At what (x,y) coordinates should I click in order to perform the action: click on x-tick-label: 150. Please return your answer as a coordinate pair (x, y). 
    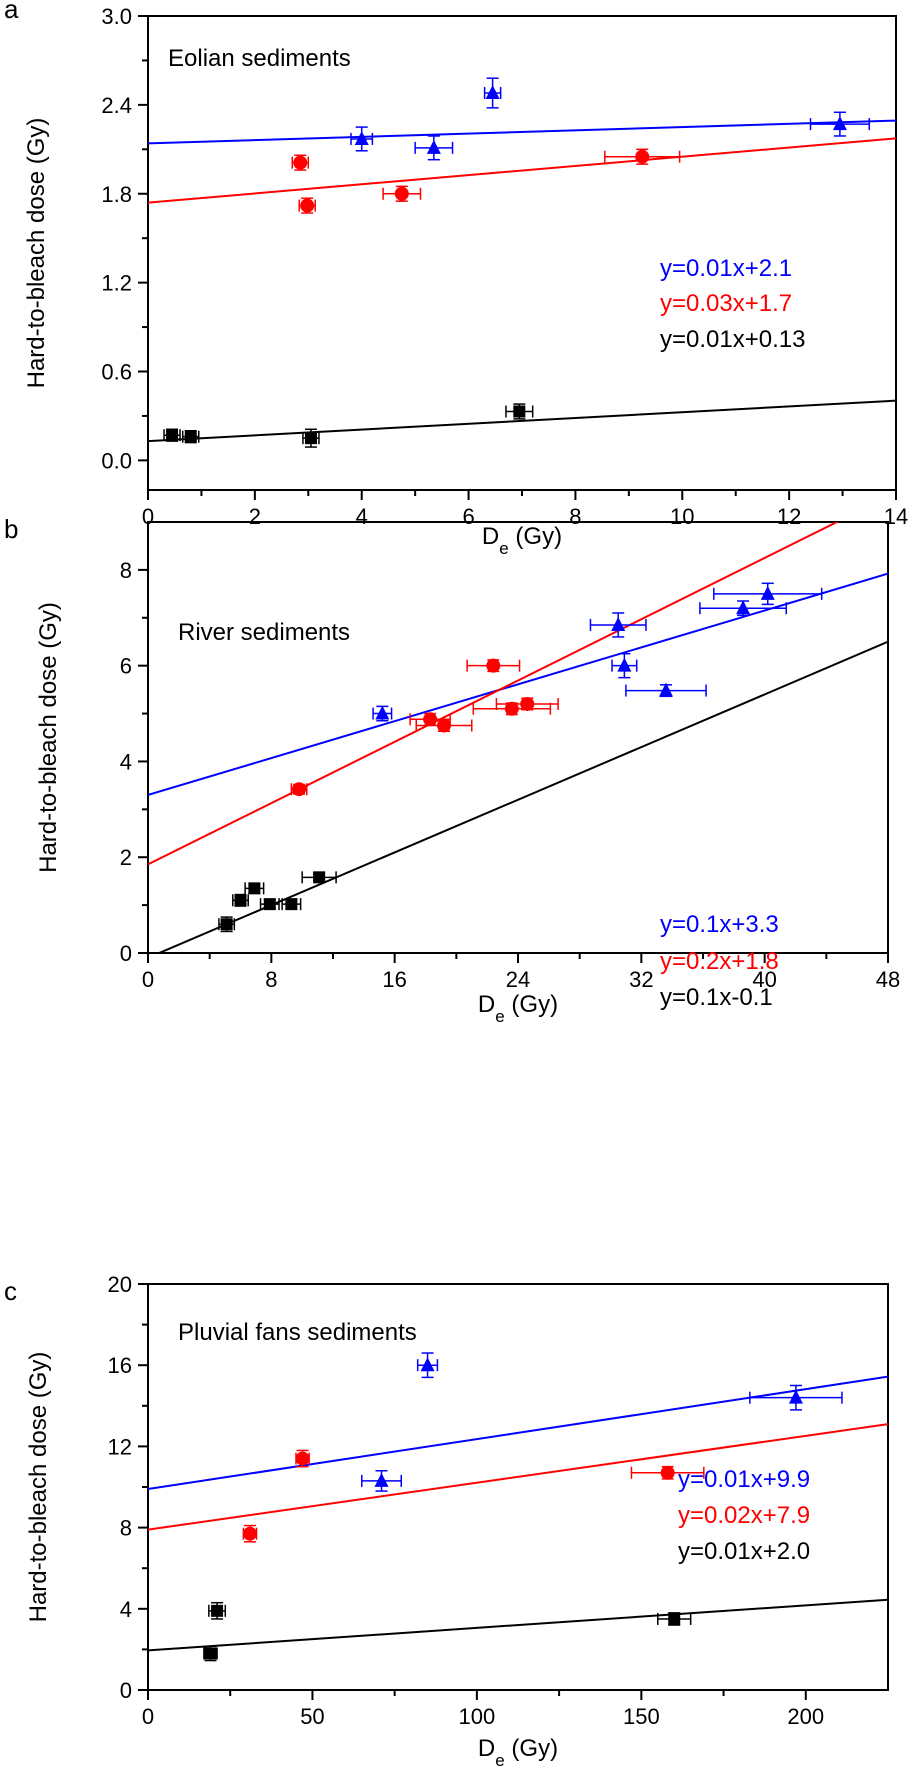
    Looking at the image, I should click on (641, 1716).